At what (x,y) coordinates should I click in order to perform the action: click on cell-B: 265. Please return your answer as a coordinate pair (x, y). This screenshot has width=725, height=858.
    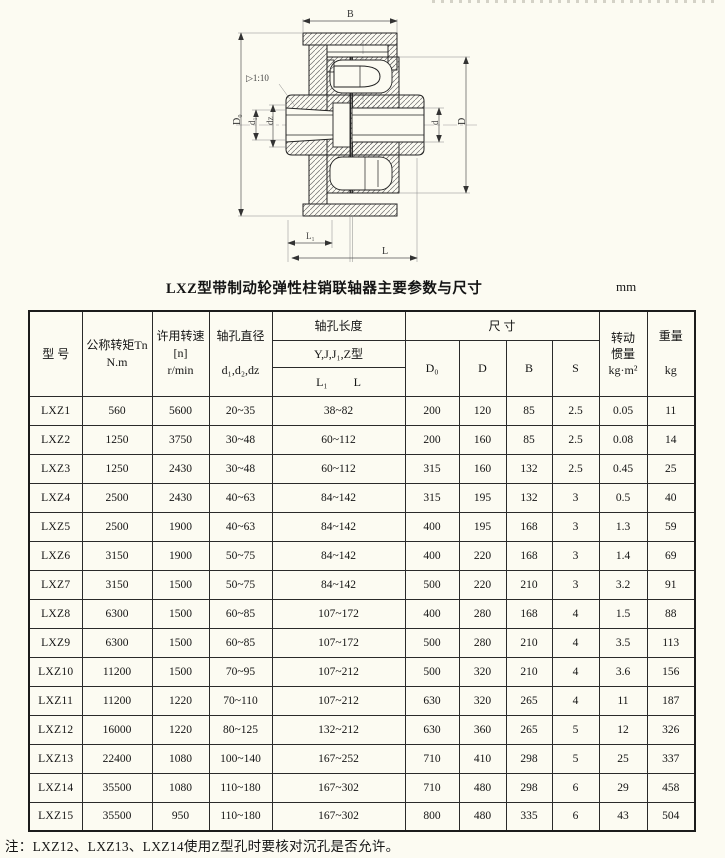
    Looking at the image, I should click on (529, 700).